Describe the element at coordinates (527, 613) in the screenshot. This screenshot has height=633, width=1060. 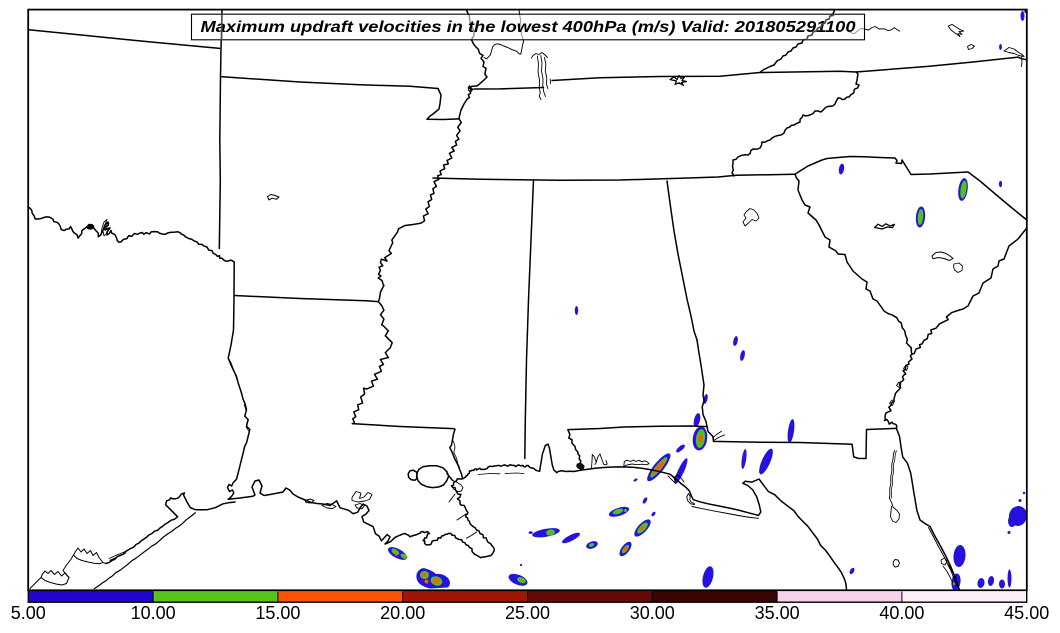
I see `svg-text: 25.00` at that location.